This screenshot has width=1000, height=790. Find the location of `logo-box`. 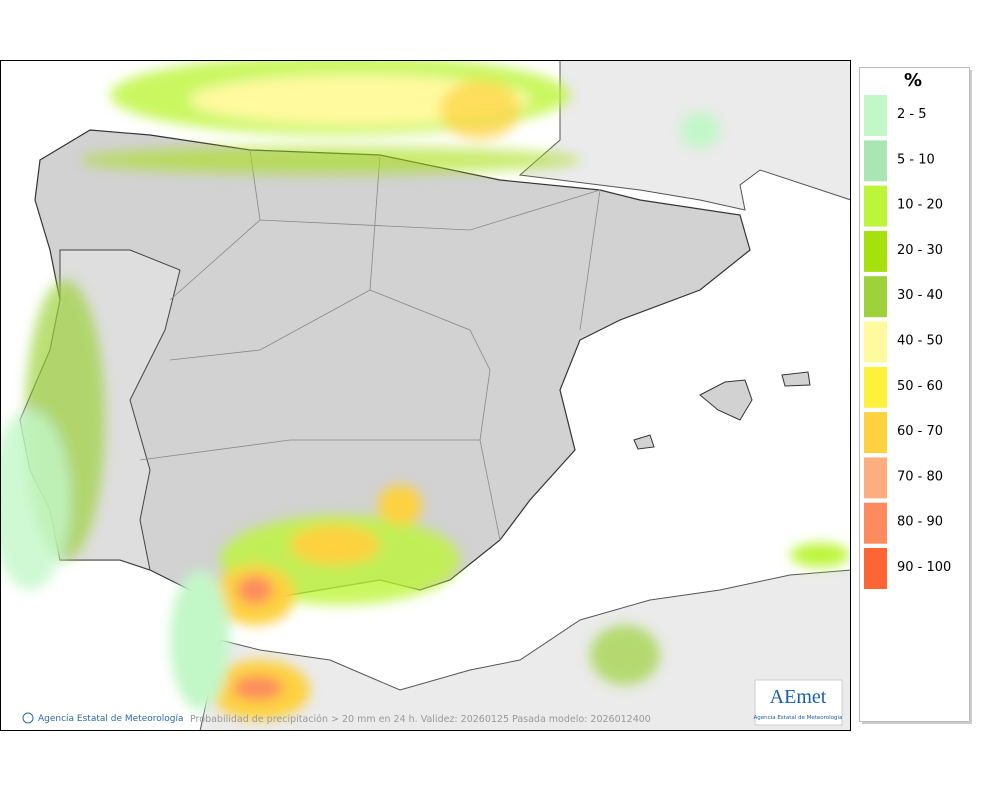

logo-box is located at coordinates (798, 702).